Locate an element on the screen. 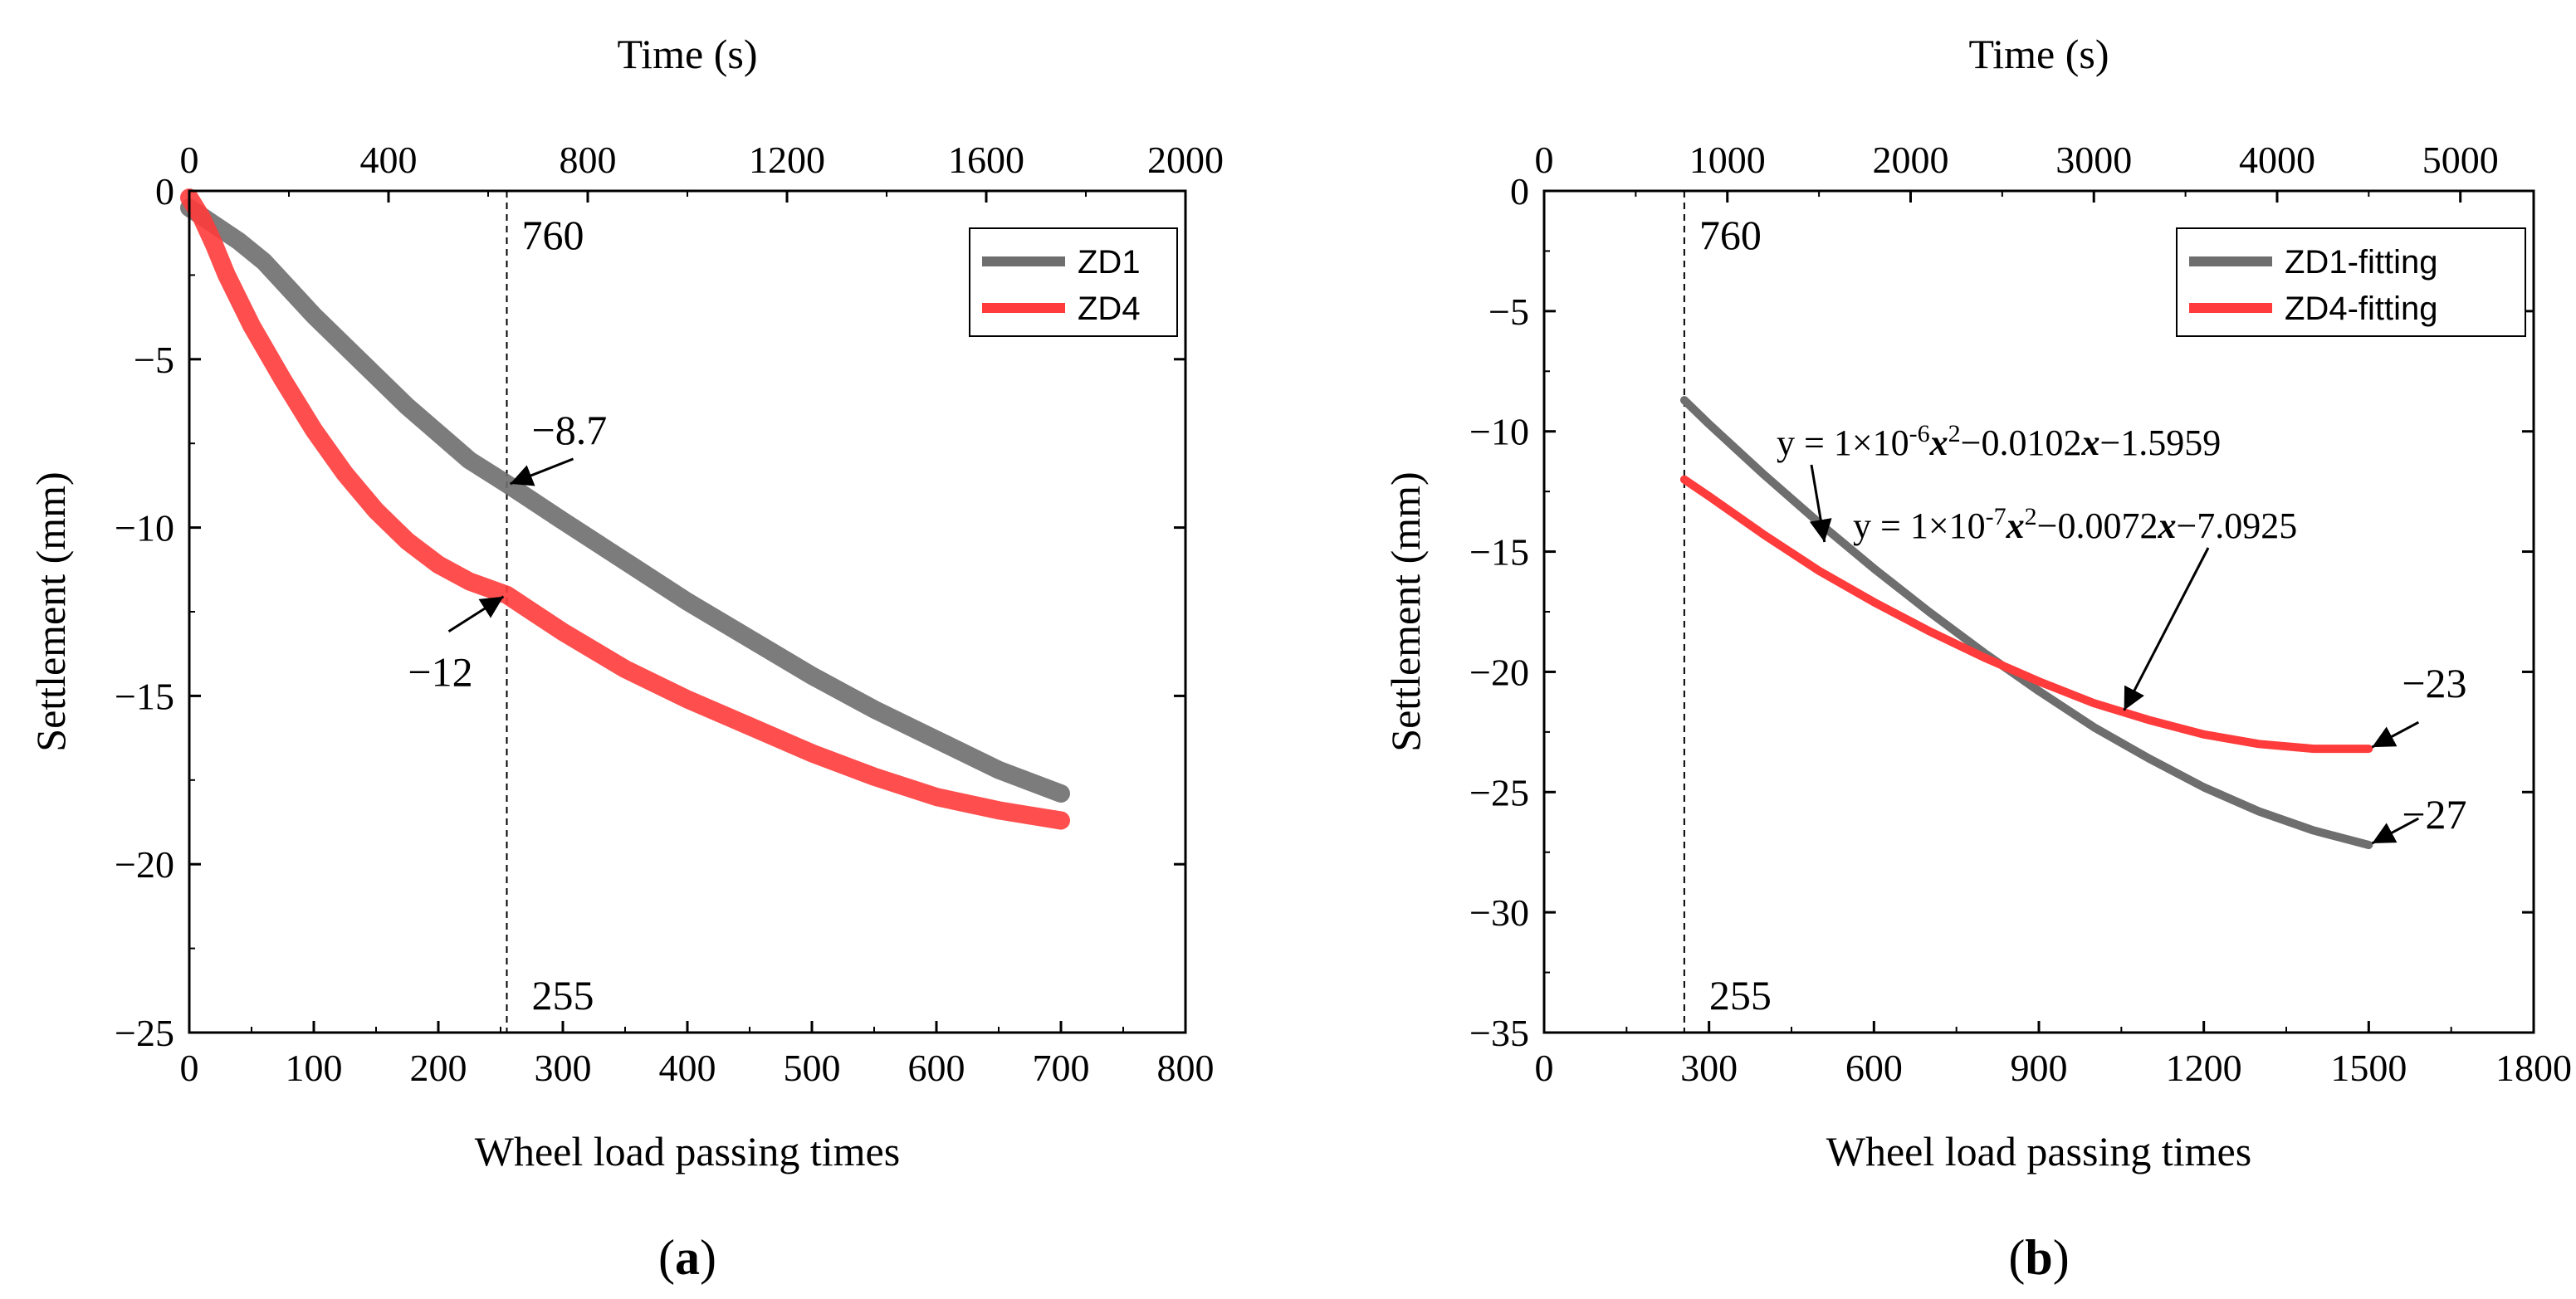 The image size is (2576, 1299). x-tick-label: 400 is located at coordinates (687, 1068).